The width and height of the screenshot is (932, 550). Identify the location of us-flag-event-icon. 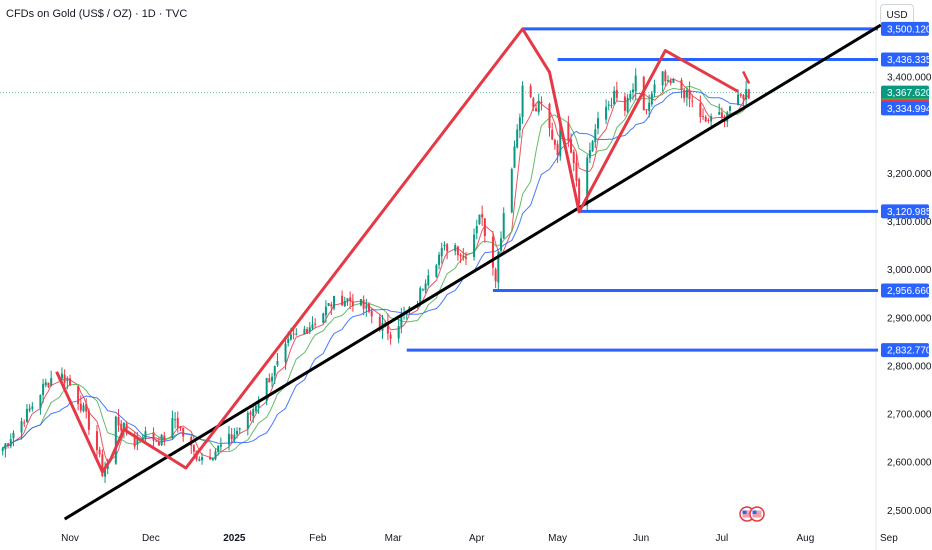
(757, 514).